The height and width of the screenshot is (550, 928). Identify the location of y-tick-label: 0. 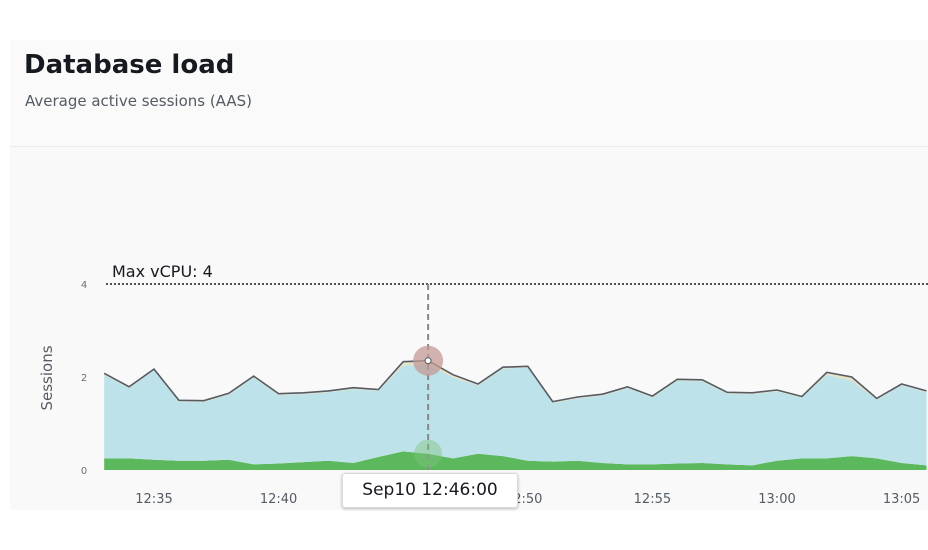
(84, 471).